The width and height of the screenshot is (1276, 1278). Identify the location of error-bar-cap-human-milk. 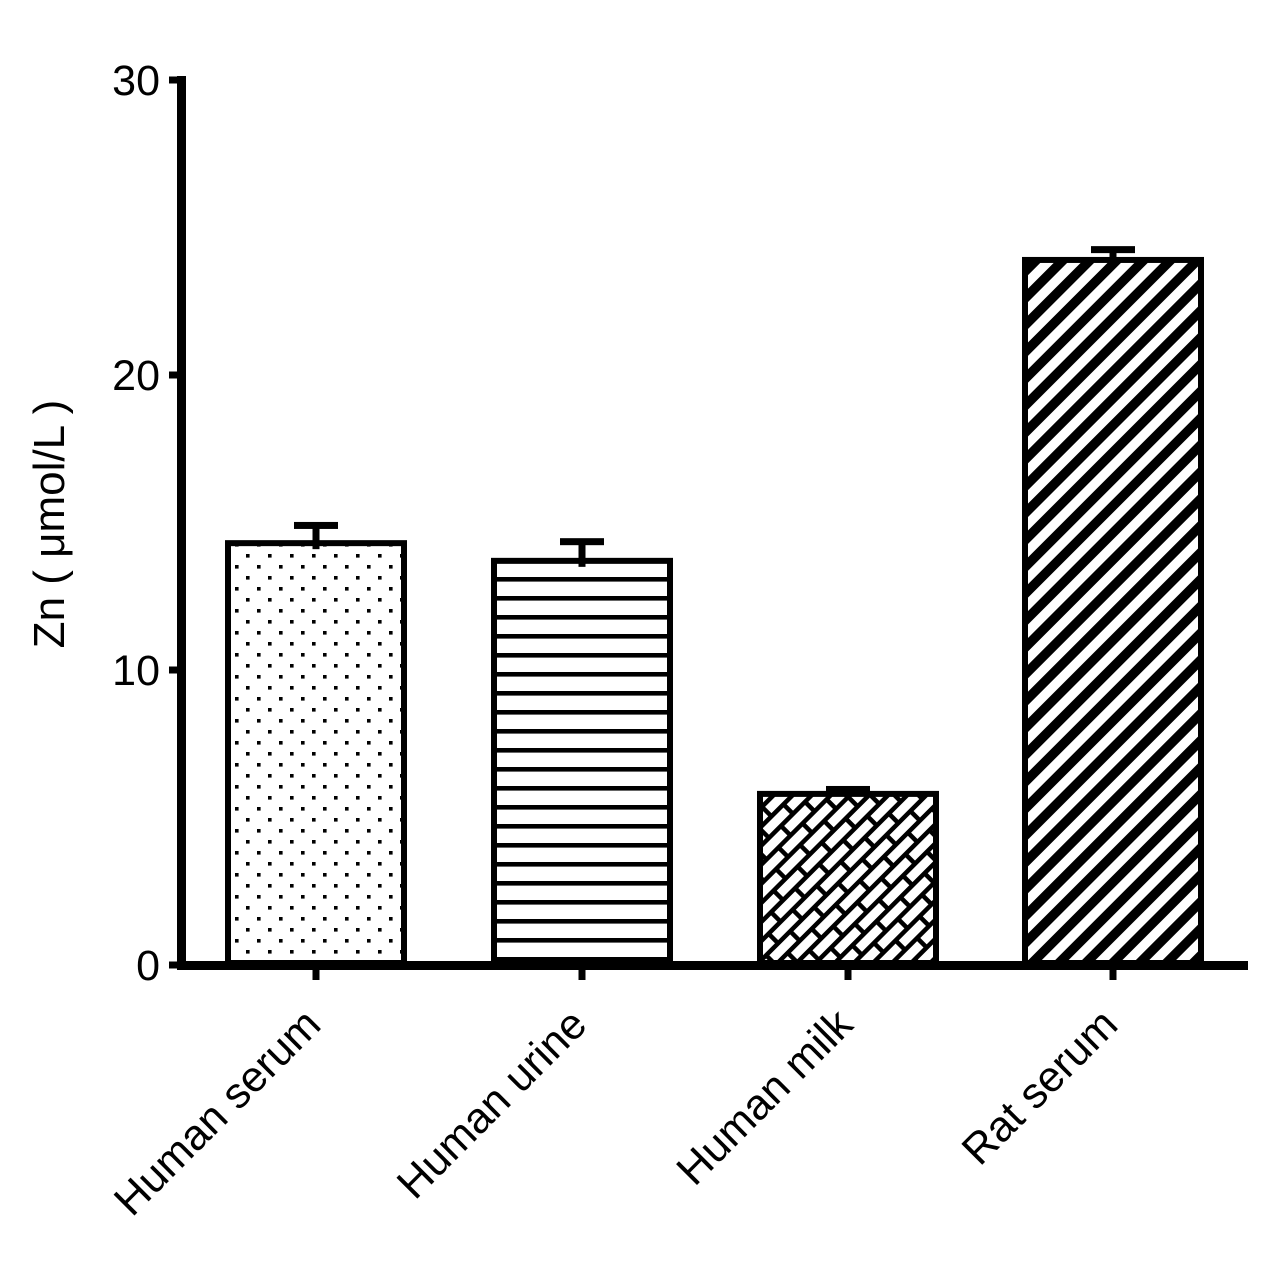
(848, 789).